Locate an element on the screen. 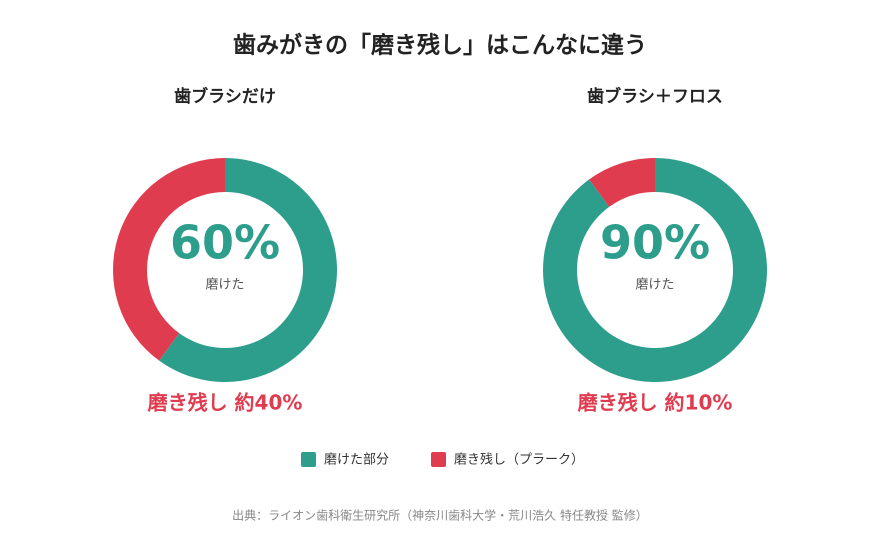 The image size is (880, 560). center-value: 60% is located at coordinates (225, 243).